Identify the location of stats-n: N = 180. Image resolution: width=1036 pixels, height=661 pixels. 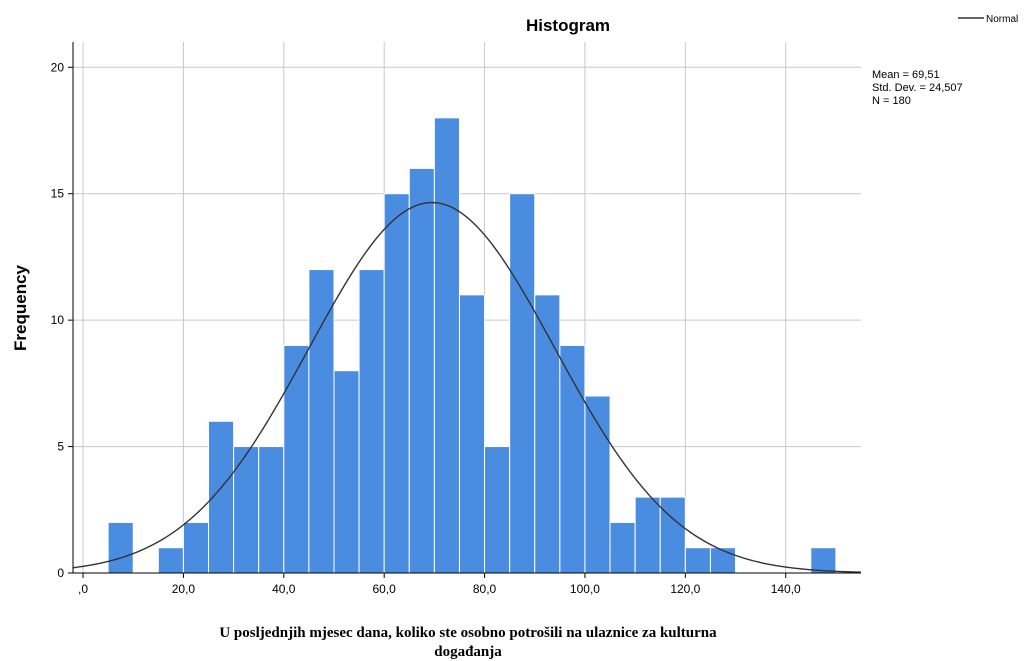
(891, 101).